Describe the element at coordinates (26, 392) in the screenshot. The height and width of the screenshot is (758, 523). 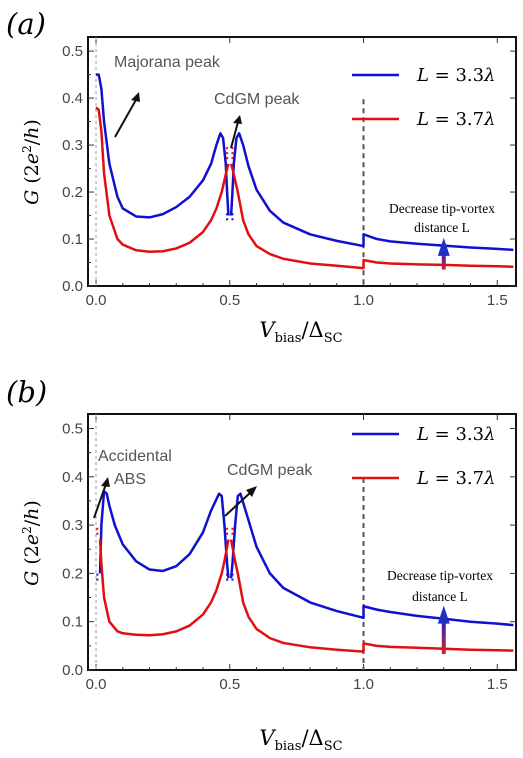
I see `panel-label: (b)` at that location.